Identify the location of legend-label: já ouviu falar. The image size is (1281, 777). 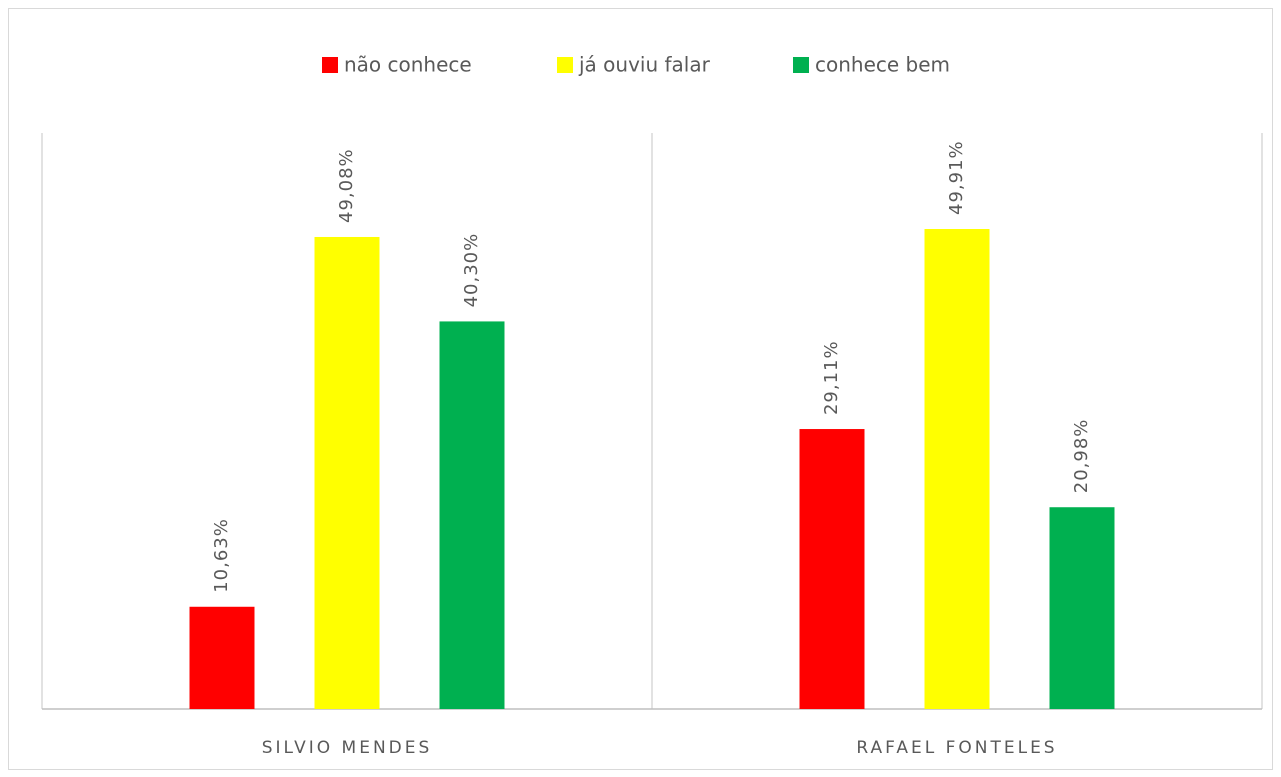
(644, 65).